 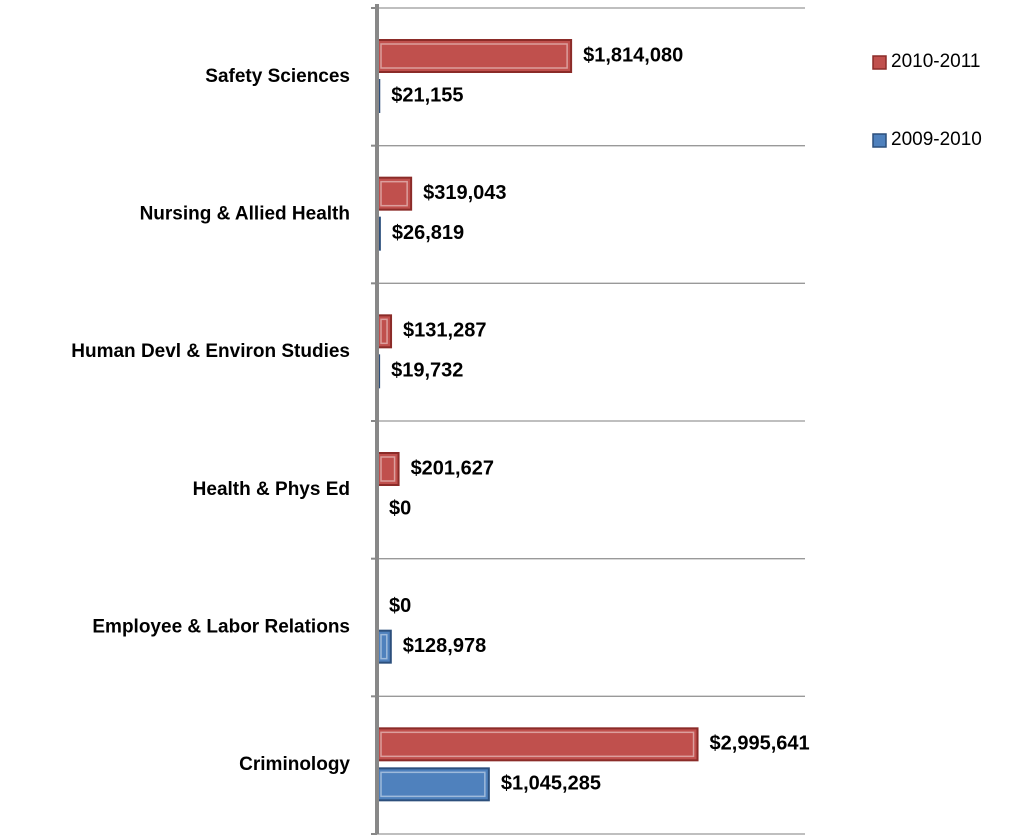 I want to click on value-label: $1,814,080, so click(x=633, y=55).